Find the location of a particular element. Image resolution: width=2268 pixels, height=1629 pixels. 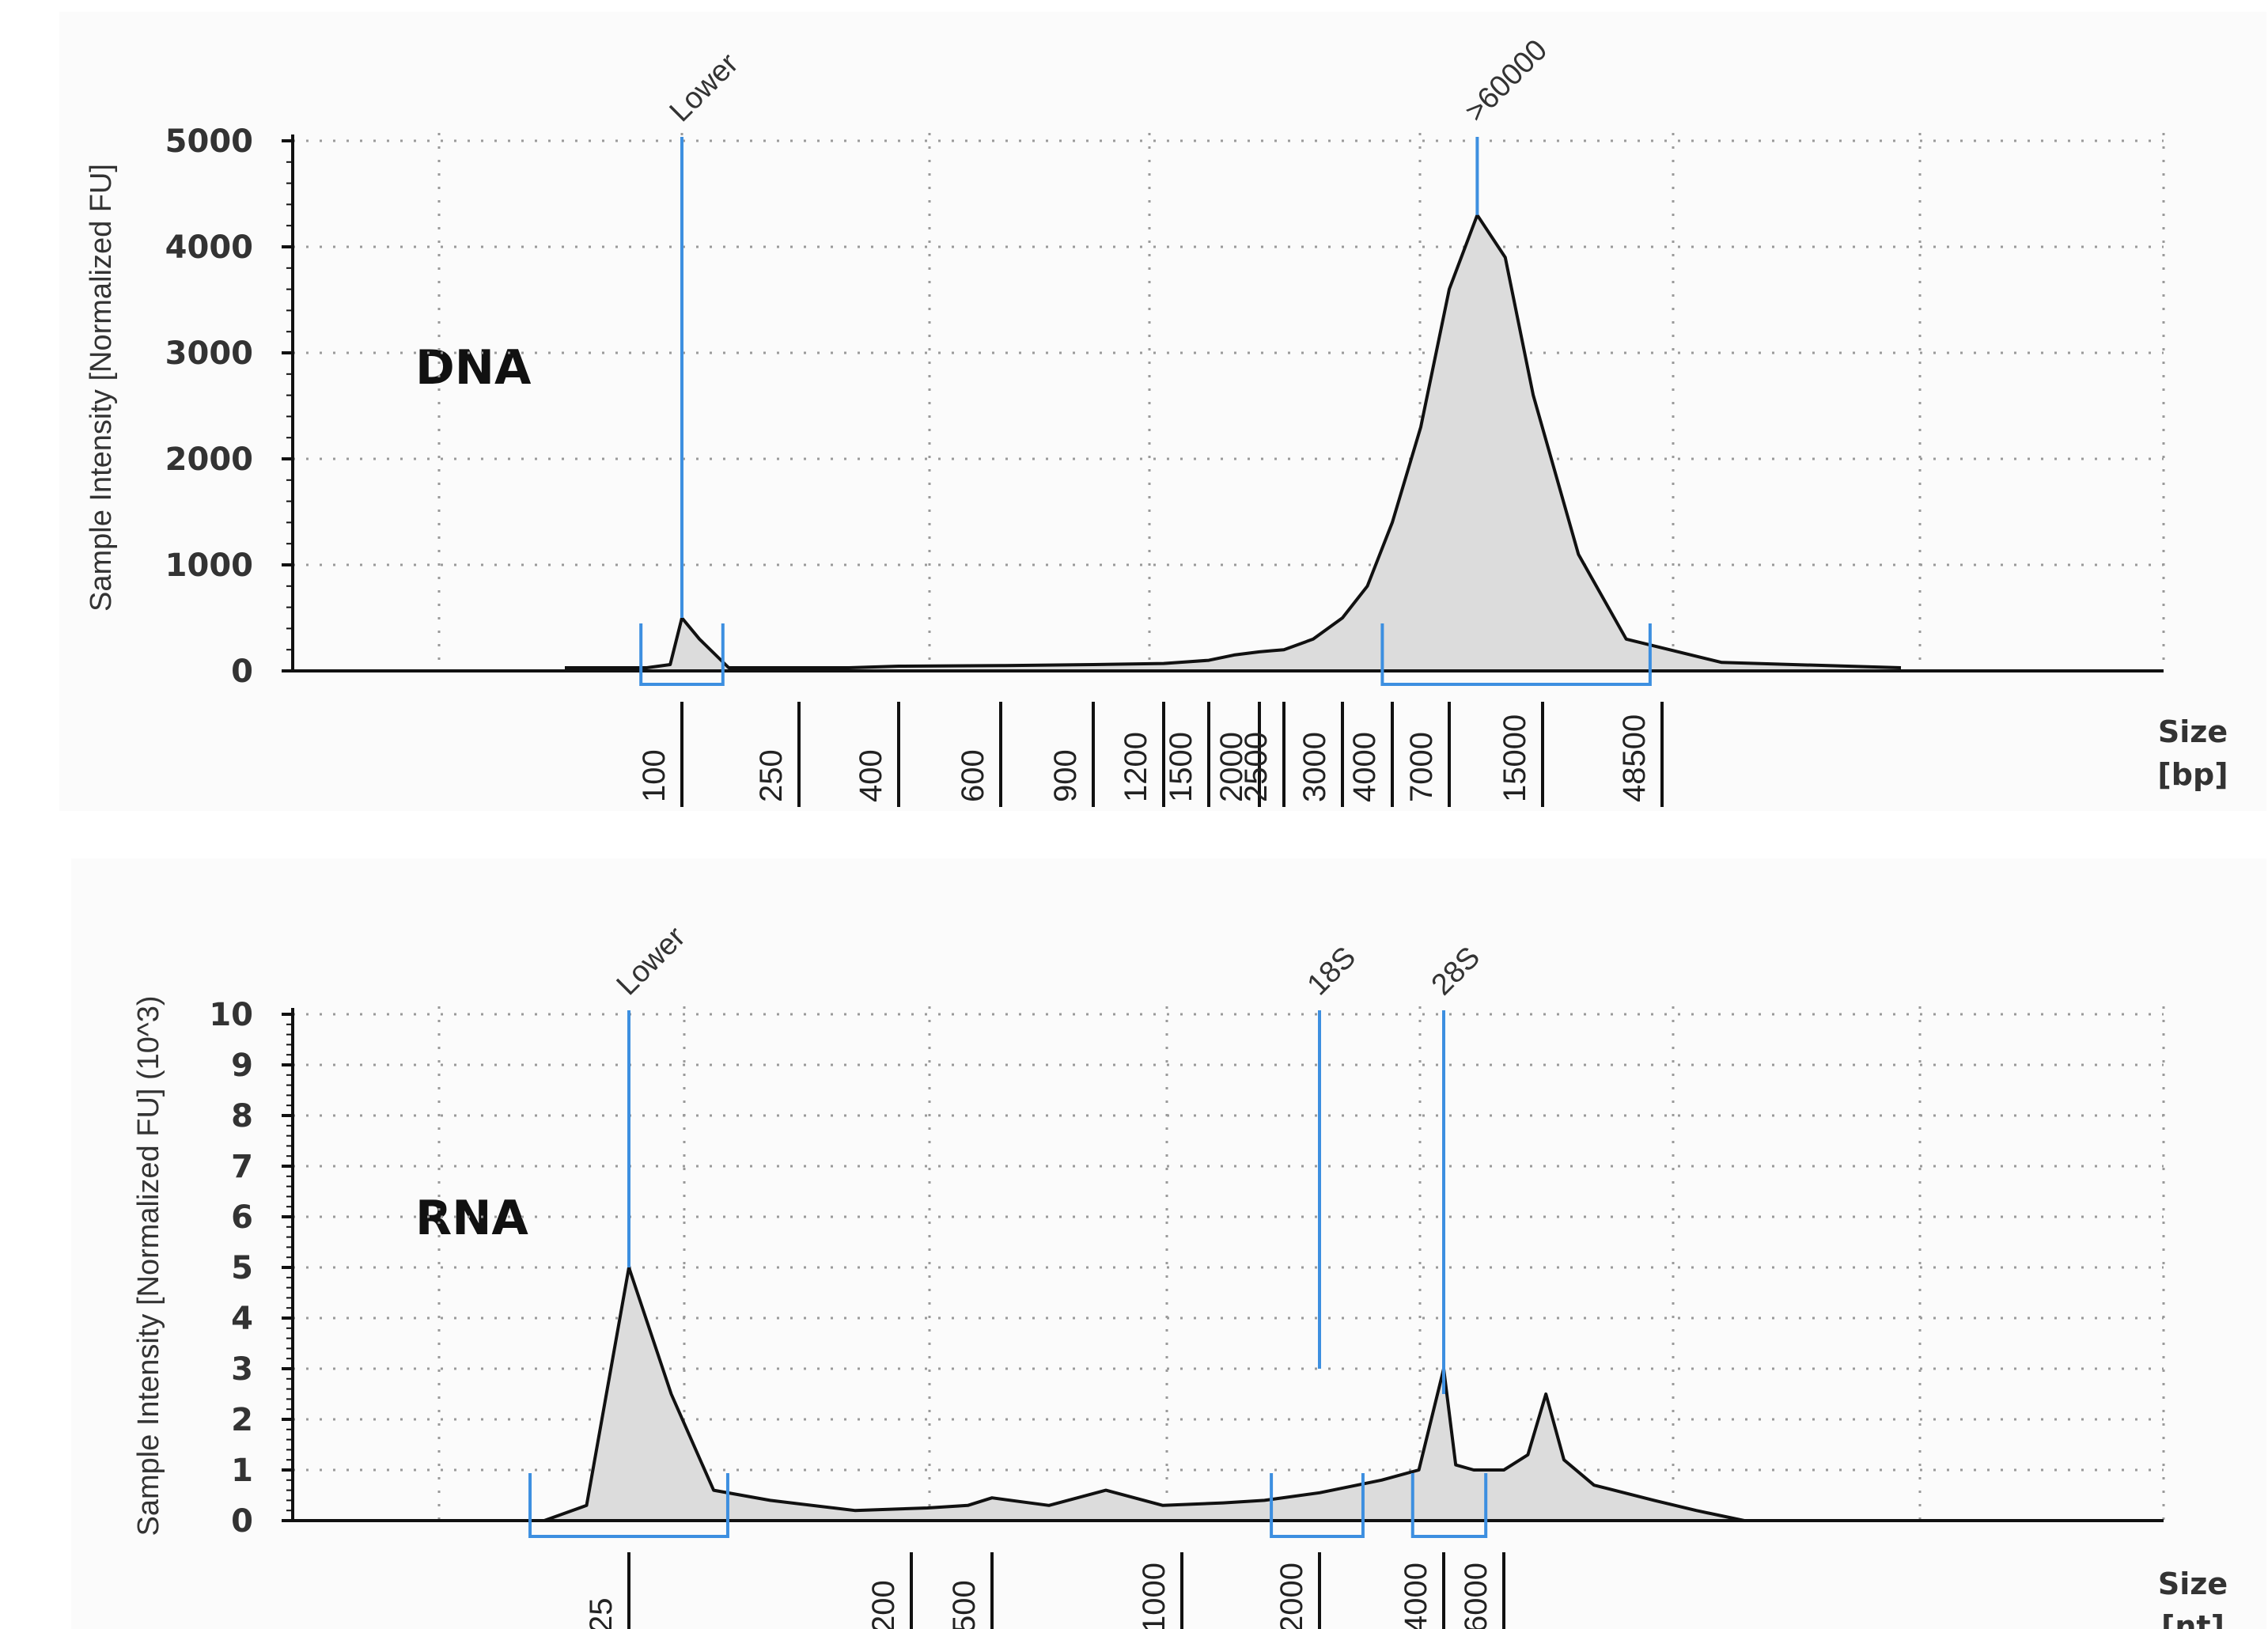

rna-y-tick-label: 9 is located at coordinates (242, 1065).